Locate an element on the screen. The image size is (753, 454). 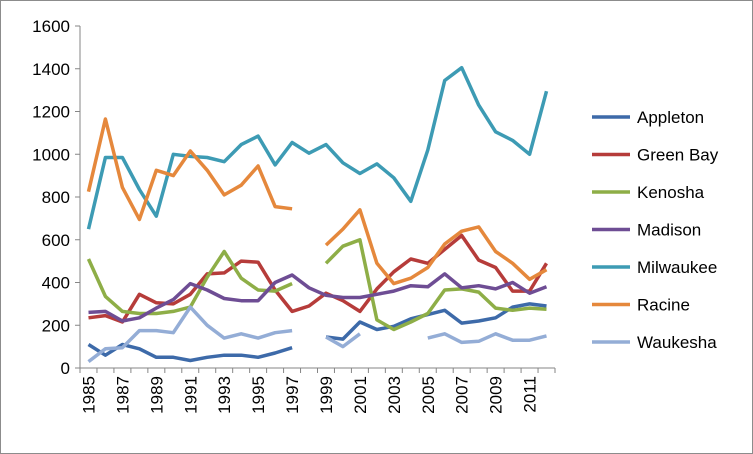
x-tick-label: 2007 is located at coordinates (462, 395).